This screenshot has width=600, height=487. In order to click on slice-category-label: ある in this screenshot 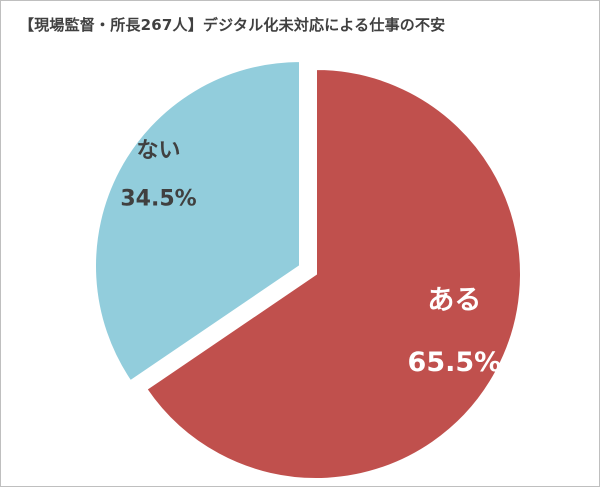, I will do `click(454, 300)`.